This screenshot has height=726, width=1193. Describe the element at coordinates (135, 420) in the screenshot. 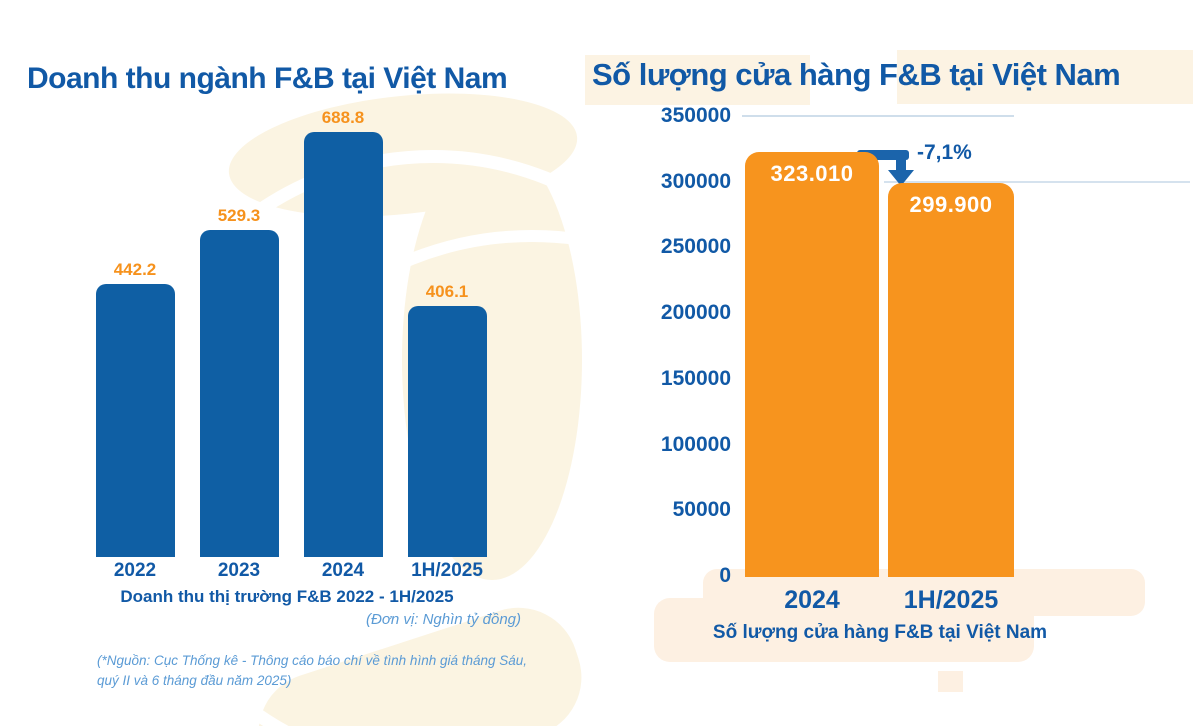

I see `bar-2022` at that location.